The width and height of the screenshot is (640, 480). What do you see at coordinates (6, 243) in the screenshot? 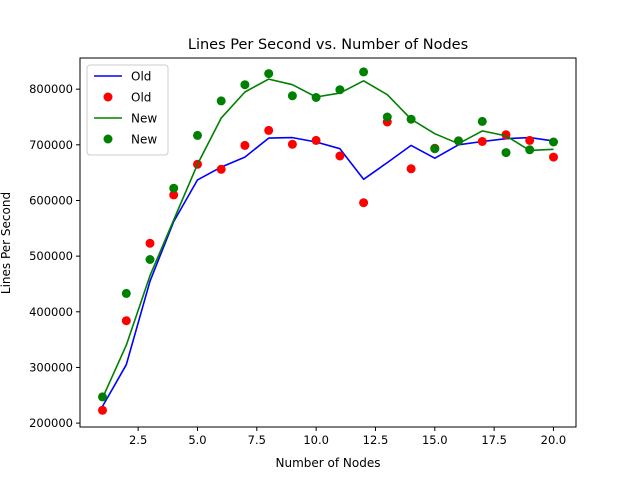
I see `y-axis-label: Lines Per Second` at bounding box center [6, 243].